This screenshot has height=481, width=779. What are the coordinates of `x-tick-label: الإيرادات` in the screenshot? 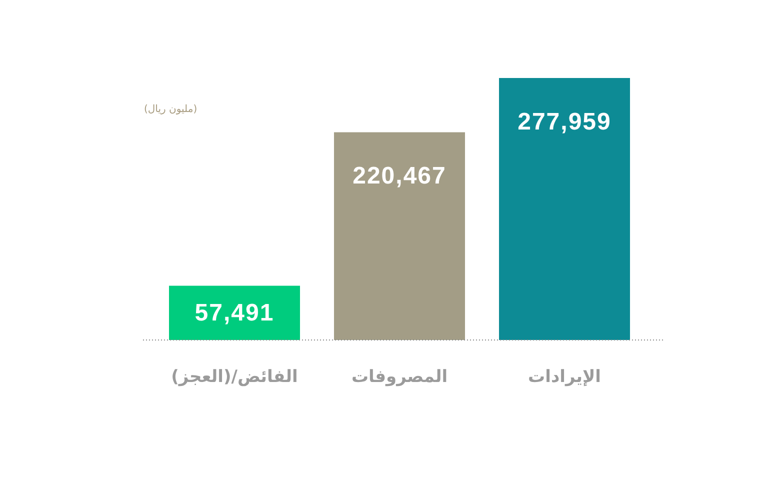 It's located at (564, 377).